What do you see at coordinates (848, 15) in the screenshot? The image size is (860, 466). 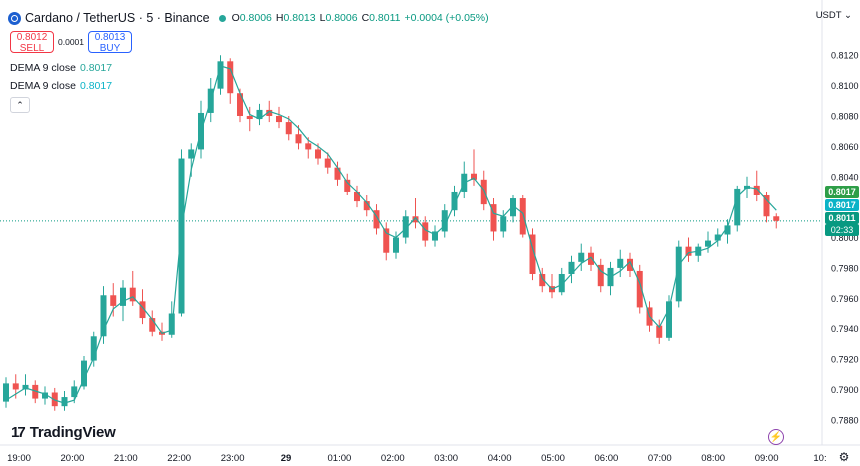 I see `chevron-down-icon: ⌄` at bounding box center [848, 15].